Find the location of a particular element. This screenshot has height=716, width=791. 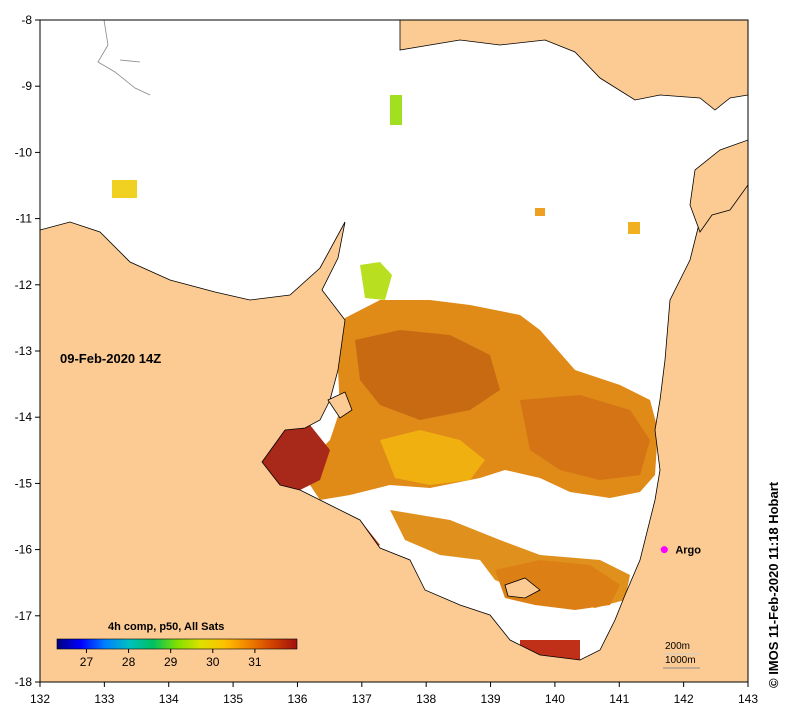

contour-1000m-label: 1000m is located at coordinates (680, 660).